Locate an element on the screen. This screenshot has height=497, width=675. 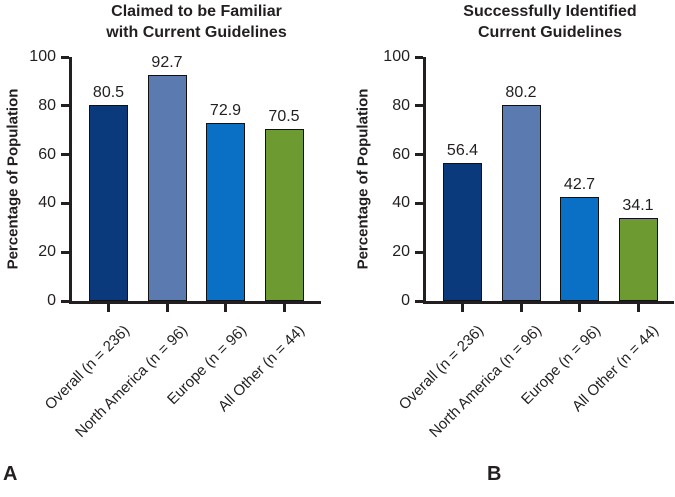
panel-letter-b: B is located at coordinates (494, 474).